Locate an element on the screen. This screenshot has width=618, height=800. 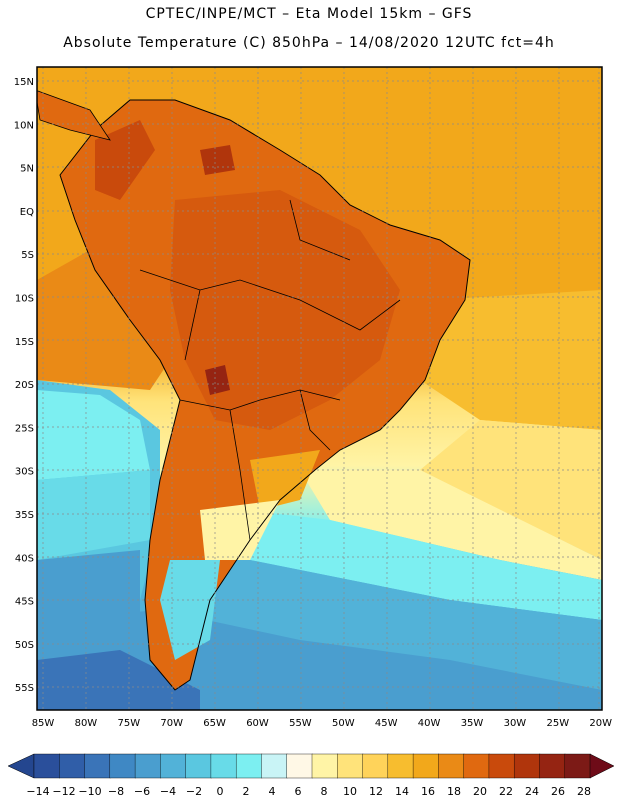
latitude-label: 15S is located at coordinates (24, 342).